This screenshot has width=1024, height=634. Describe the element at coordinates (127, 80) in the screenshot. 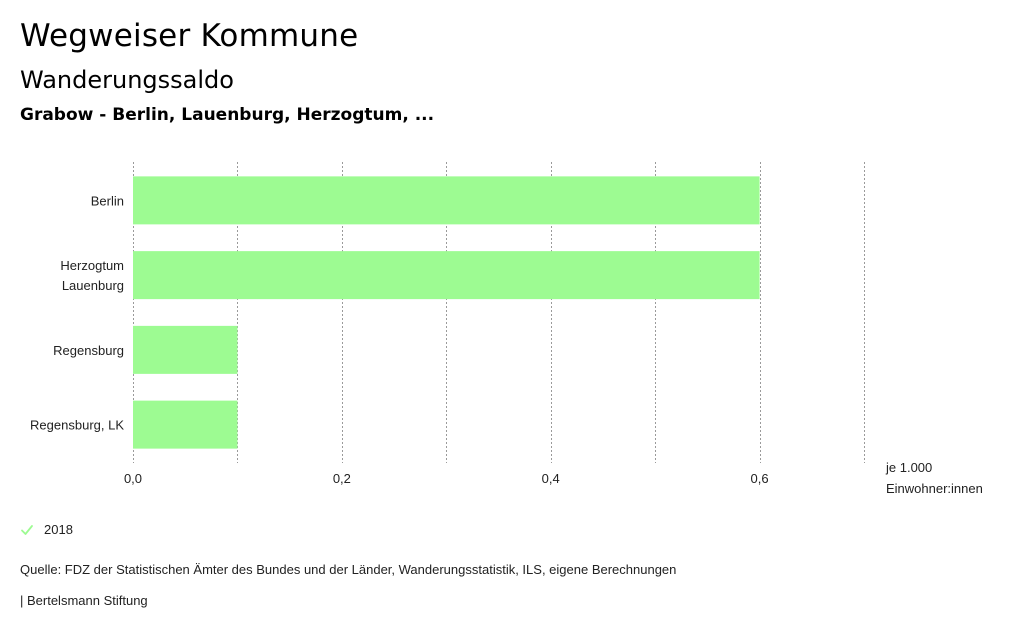

I see `chart-subtitle: Wanderungssaldo` at that location.